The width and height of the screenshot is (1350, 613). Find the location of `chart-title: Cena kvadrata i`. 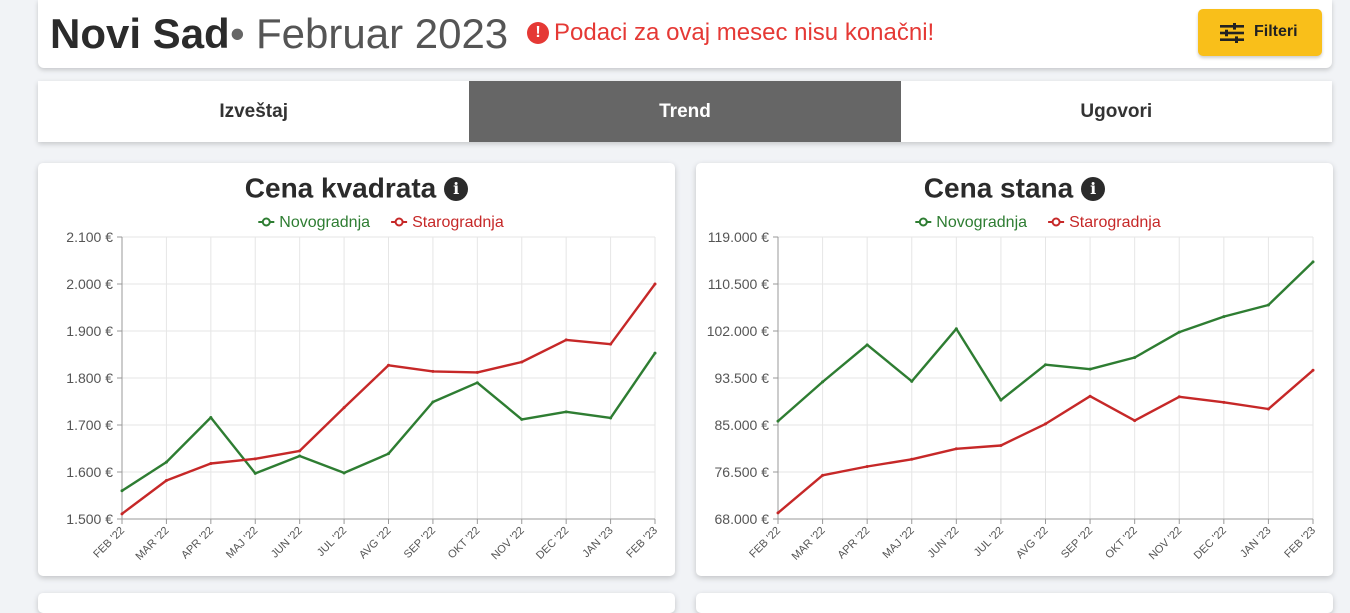

chart-title: Cena kvadrata i is located at coordinates (356, 188).